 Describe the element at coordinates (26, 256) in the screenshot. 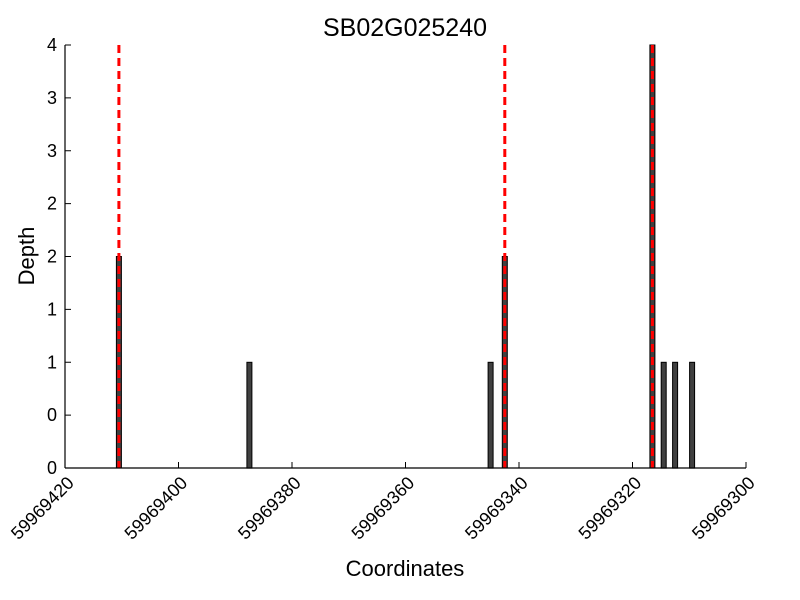

I see `y-axis-label: Depth` at that location.